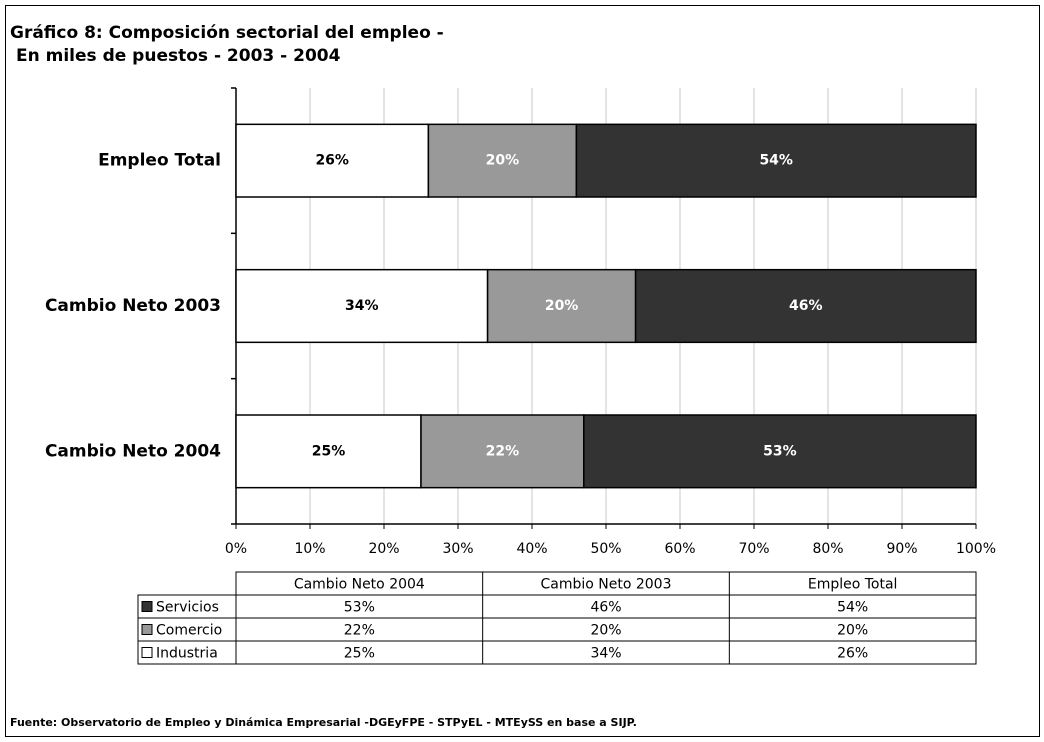 This screenshot has width=1044, height=742. I want to click on table-header: Cambio Neto 2004, so click(359, 585).